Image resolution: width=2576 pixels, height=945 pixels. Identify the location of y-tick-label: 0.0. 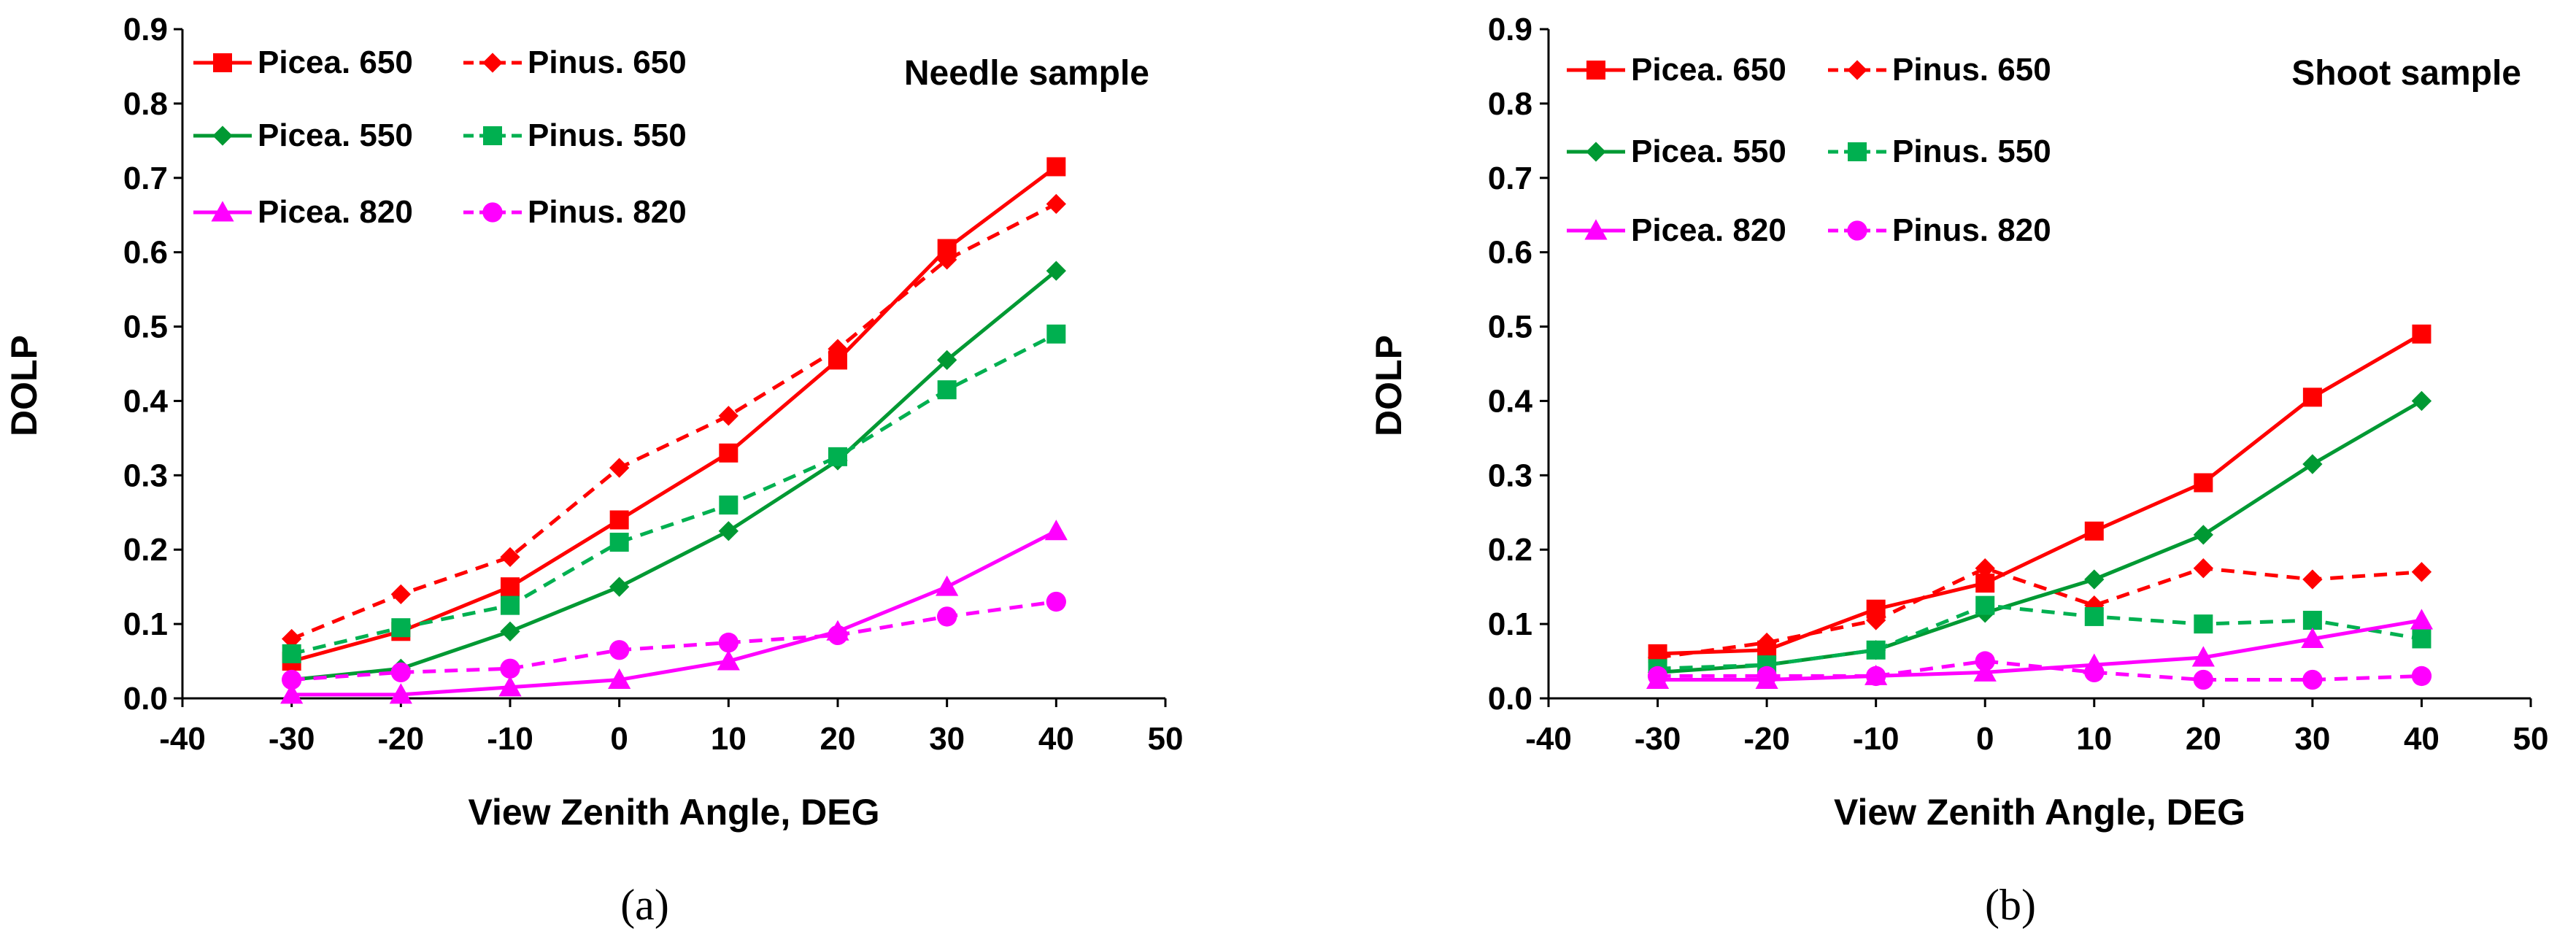
(145, 699).